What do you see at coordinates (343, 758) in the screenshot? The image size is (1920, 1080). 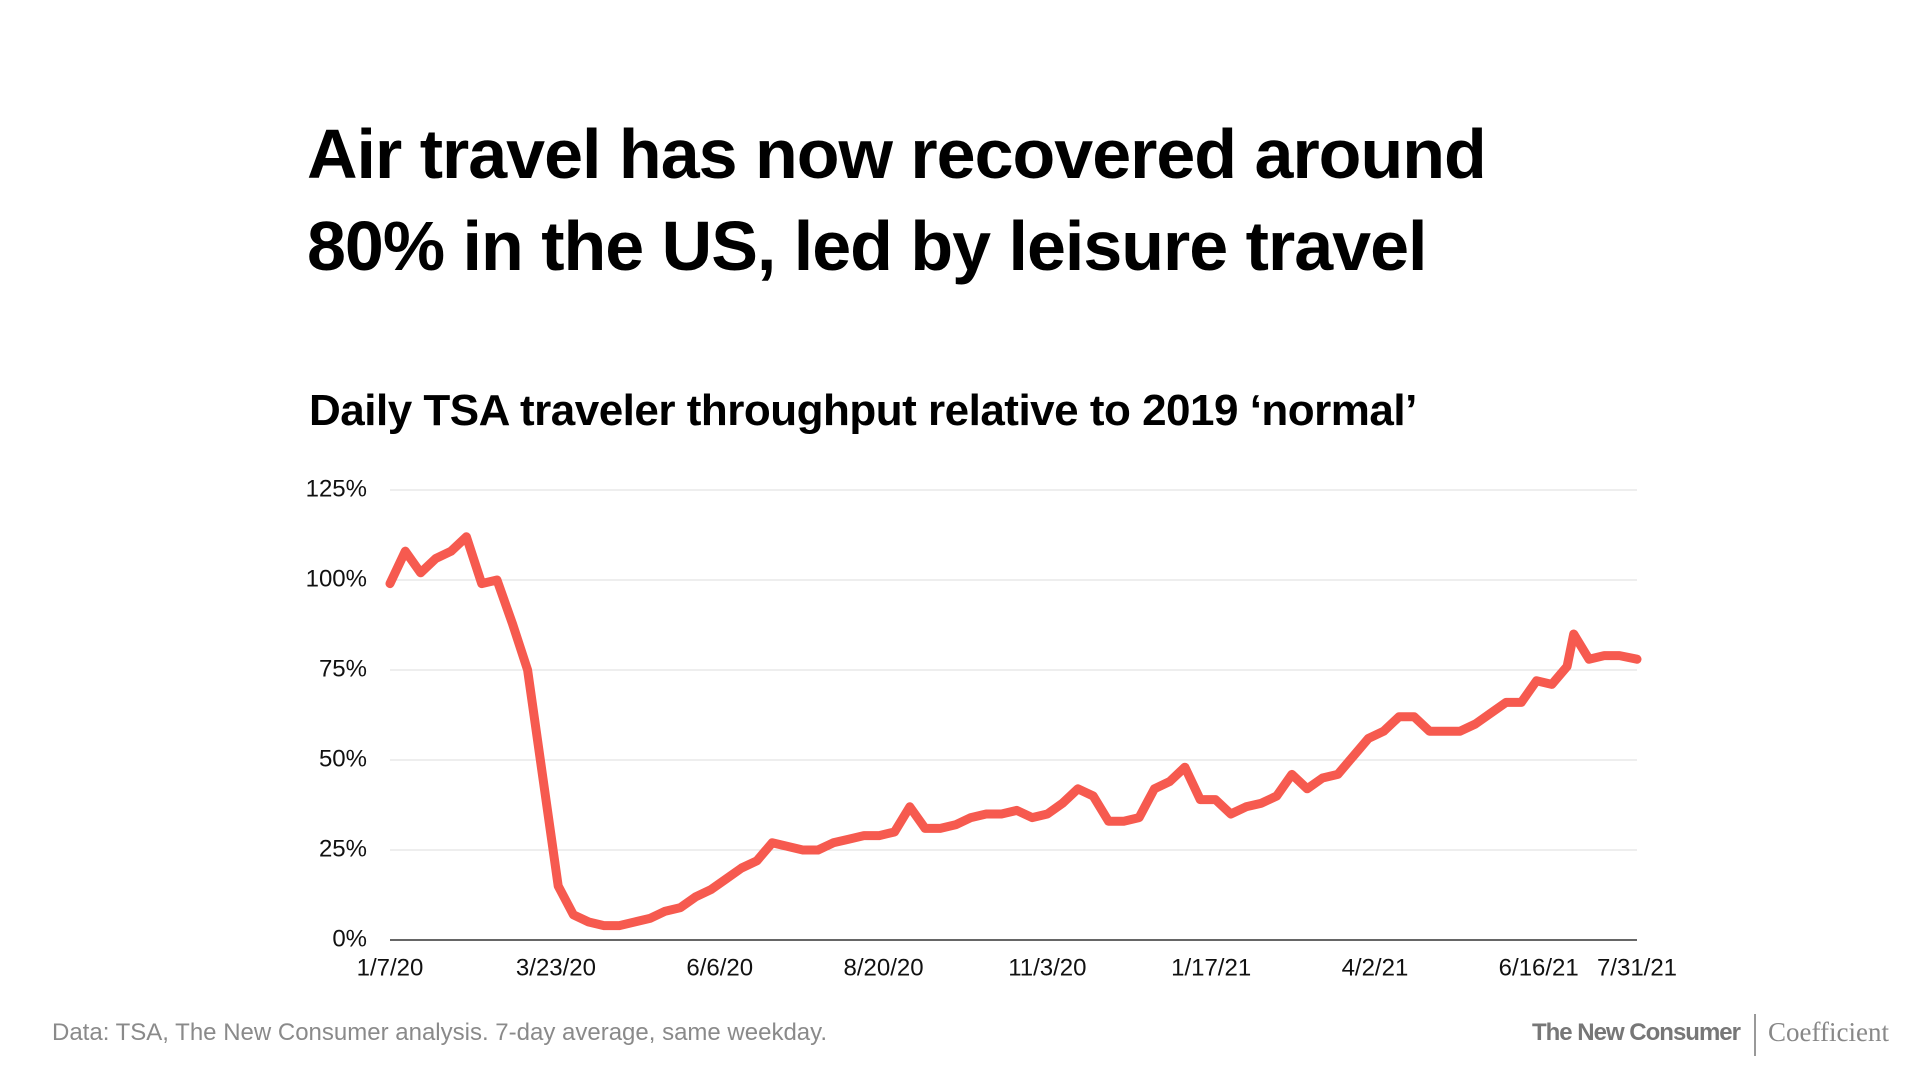 I see `y-tick-label: 50%` at bounding box center [343, 758].